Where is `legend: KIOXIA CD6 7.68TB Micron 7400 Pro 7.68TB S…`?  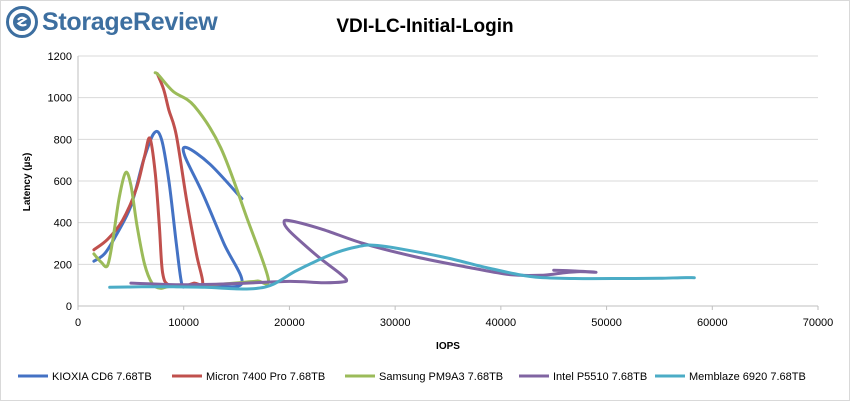
legend: KIOXIA CD6 7.68TB Micron 7400 Pro 7.68TB S… is located at coordinates (412, 377).